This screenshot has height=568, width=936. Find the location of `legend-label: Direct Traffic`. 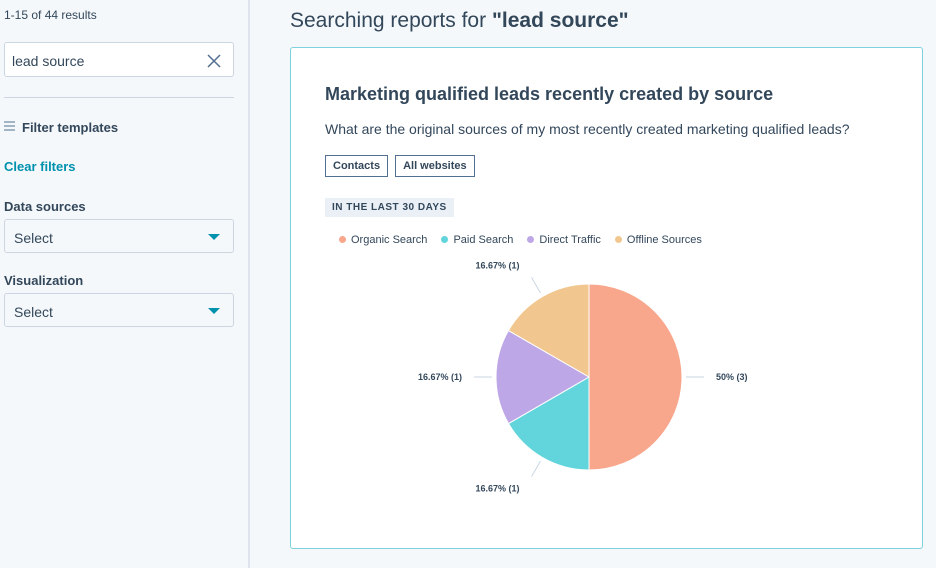

legend-label: Direct Traffic is located at coordinates (570, 240).